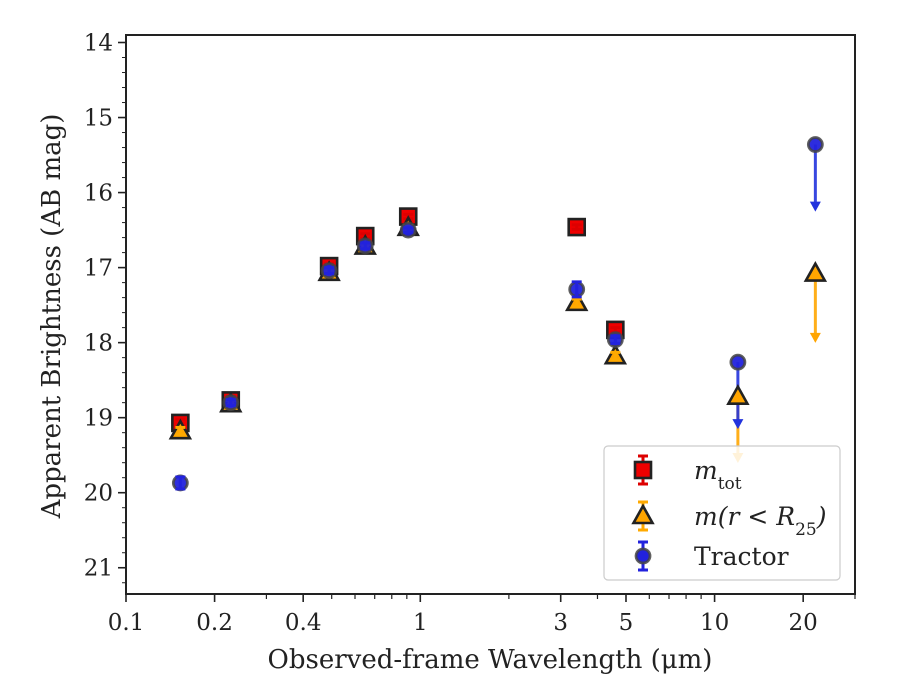  Describe the element at coordinates (98, 194) in the screenshot. I see `y-tick-label-2: 16` at that location.